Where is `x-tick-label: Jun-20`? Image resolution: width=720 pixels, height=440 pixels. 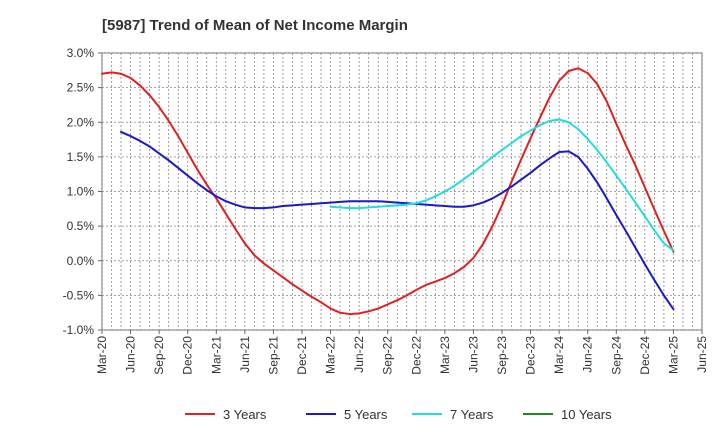 x-tick-label: Jun-20 is located at coordinates (131, 354).